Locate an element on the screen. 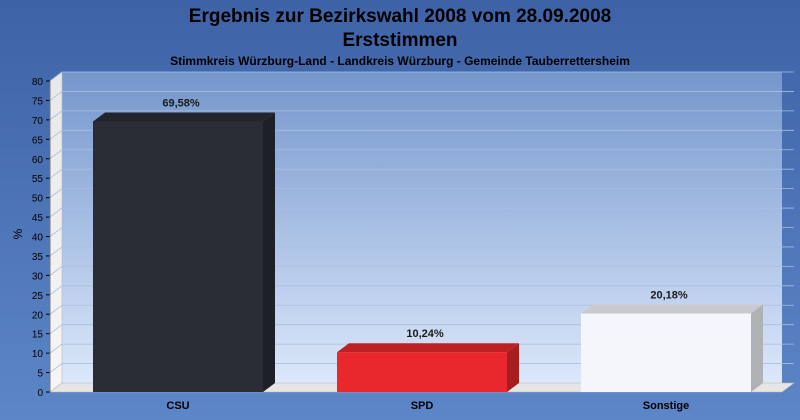 Image resolution: width=800 pixels, height=420 pixels. x-tick-label-csu: CSU is located at coordinates (177, 406).